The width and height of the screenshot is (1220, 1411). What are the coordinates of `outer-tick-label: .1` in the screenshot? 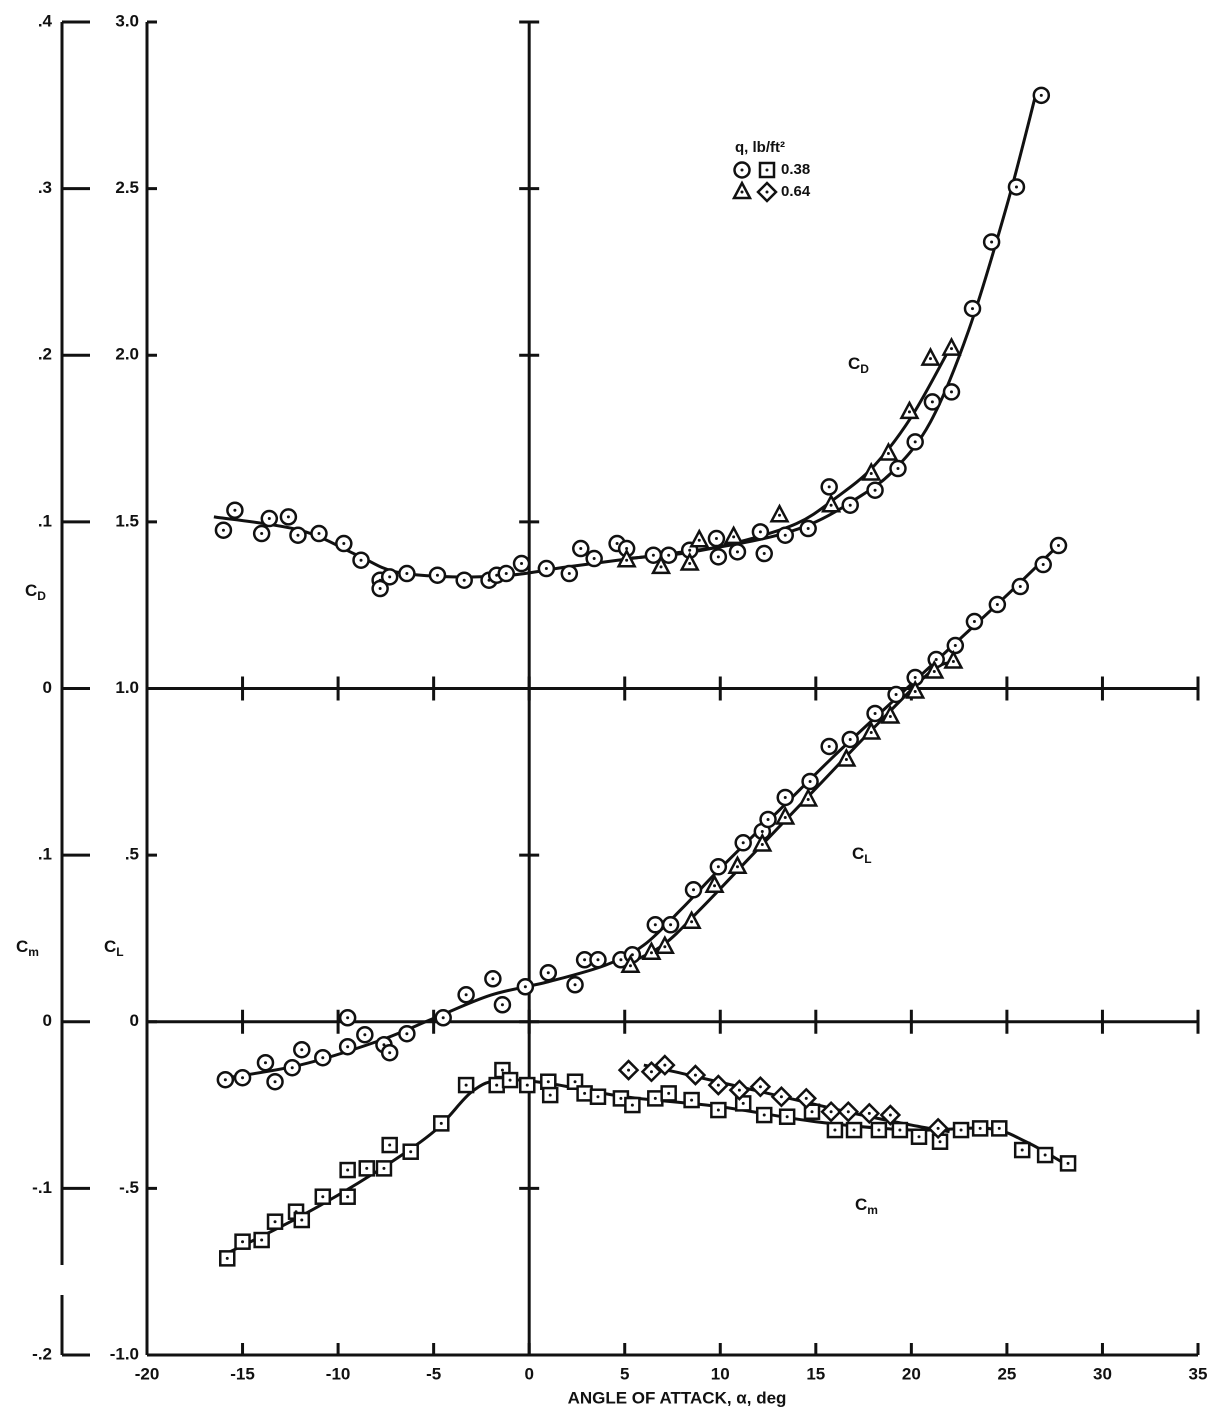 It's located at (45, 854).